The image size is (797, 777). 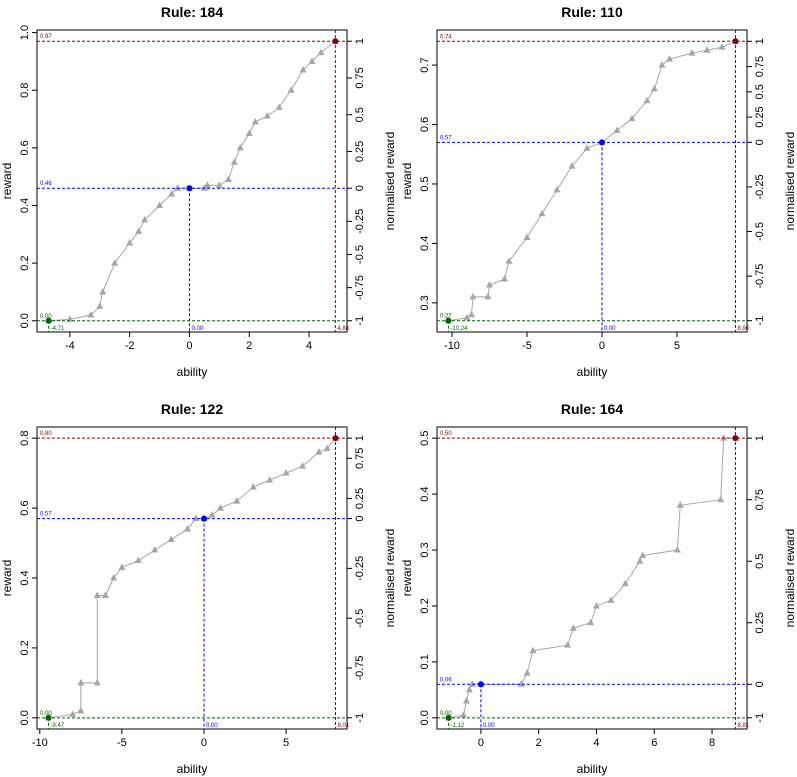 I want to click on reference-x-label: -4.71, so click(x=58, y=329).